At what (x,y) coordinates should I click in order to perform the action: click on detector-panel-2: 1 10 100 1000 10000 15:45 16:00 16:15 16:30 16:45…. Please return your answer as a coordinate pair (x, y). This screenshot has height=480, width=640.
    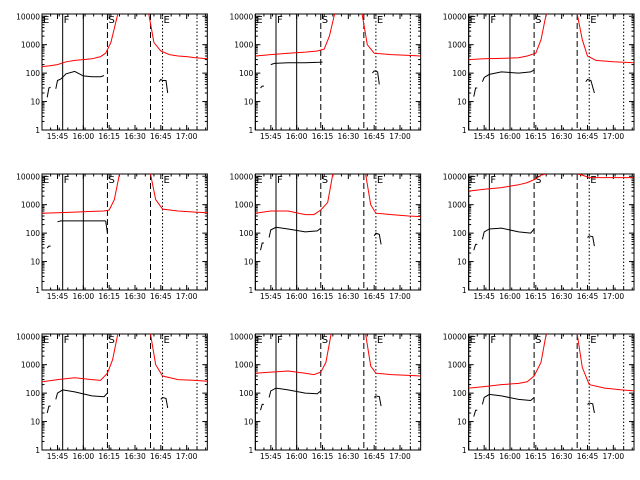
    Looking at the image, I should click on (325, 76).